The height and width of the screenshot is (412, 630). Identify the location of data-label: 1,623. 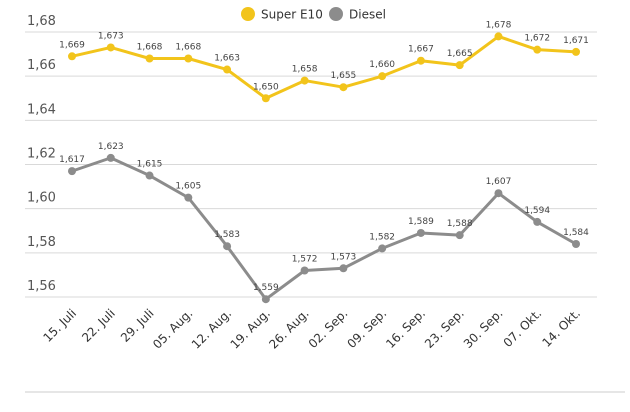
(111, 147).